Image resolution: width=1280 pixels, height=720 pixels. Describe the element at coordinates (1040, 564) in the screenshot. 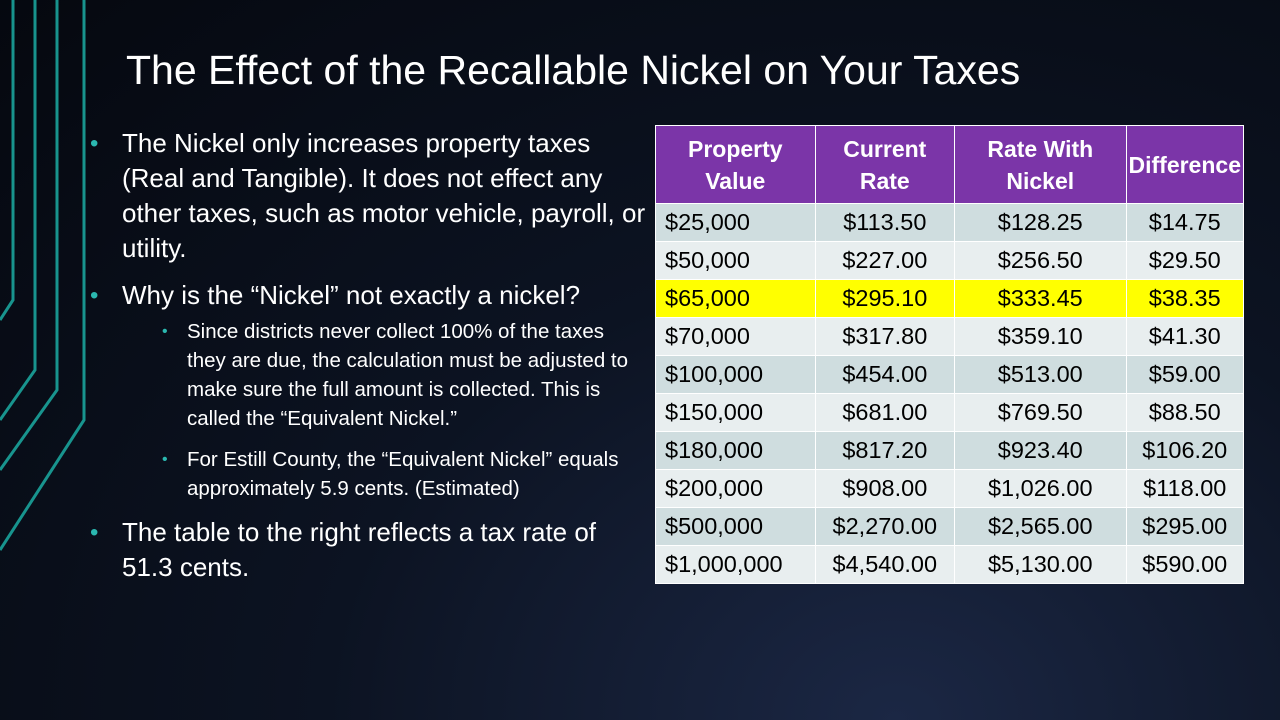

I see `cell-rate-with-nickel: $5,130.00` at that location.